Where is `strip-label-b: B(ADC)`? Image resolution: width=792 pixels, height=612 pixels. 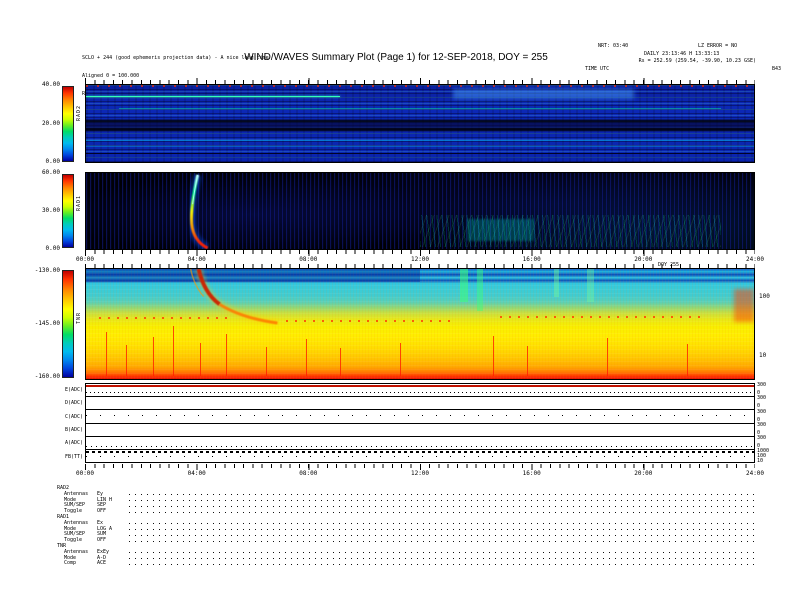
strip-label-b: B(ADC) is located at coordinates (73, 430).